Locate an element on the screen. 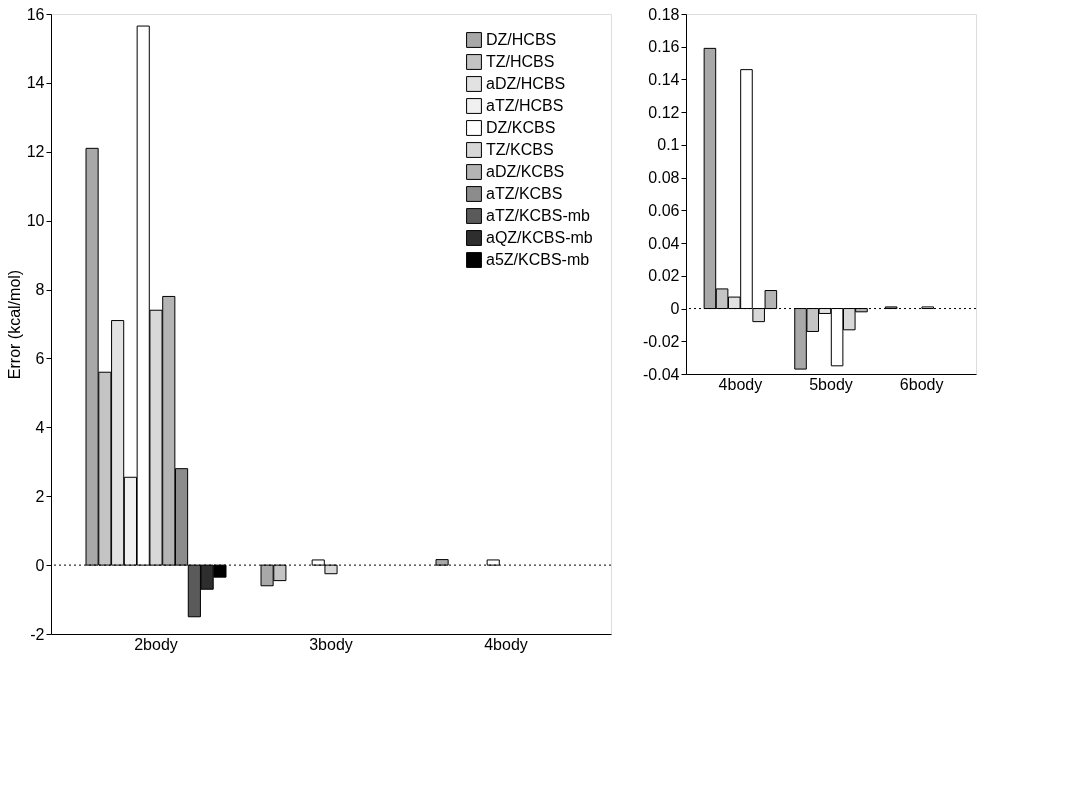 The width and height of the screenshot is (1087, 787). legend-label: DZ/KCBS is located at coordinates (521, 127).